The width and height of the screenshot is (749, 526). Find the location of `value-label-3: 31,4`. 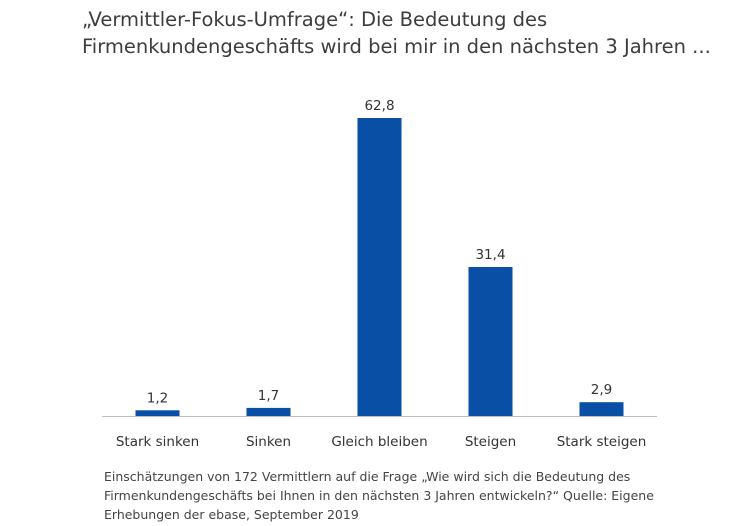

value-label-3: 31,4 is located at coordinates (490, 255).